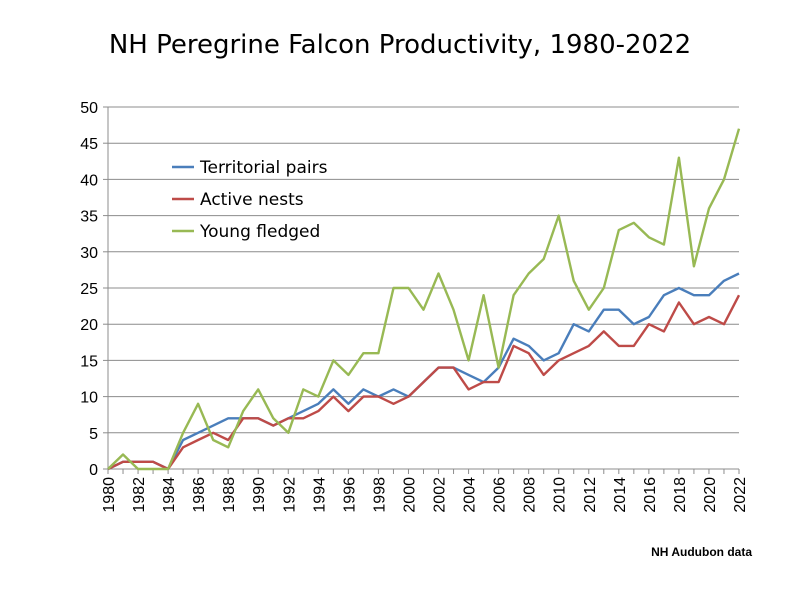 Image resolution: width=800 pixels, height=600 pixels. What do you see at coordinates (109, 495) in the screenshot?
I see `x-tick-label: 1980` at bounding box center [109, 495].